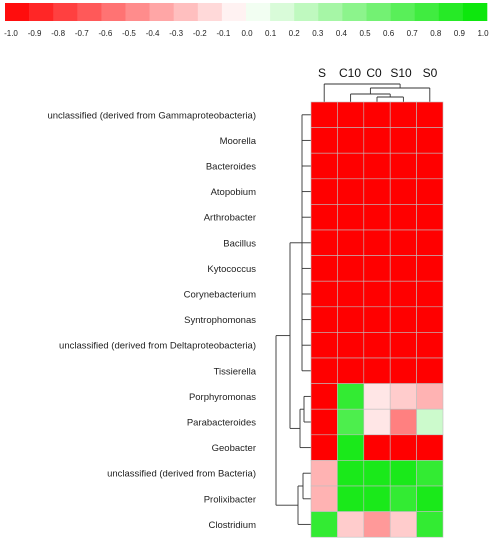 The height and width of the screenshot is (550, 498). What do you see at coordinates (220, 320) in the screenshot?
I see `row-label: Syntrophomonas` at bounding box center [220, 320].